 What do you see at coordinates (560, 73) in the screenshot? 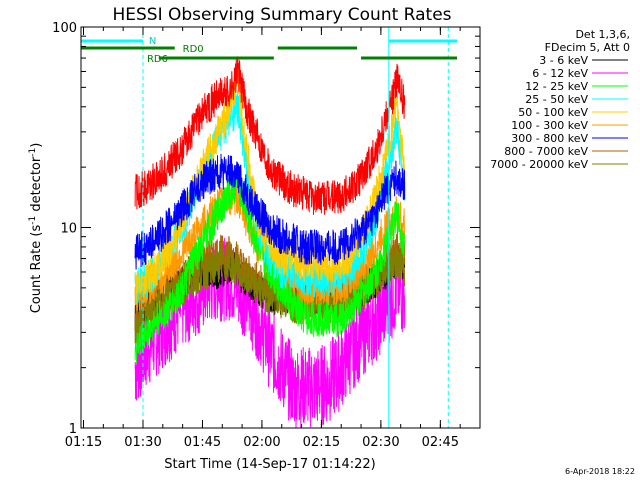
I see `legend-entry-label: 6 - 12 keV` at bounding box center [560, 73].